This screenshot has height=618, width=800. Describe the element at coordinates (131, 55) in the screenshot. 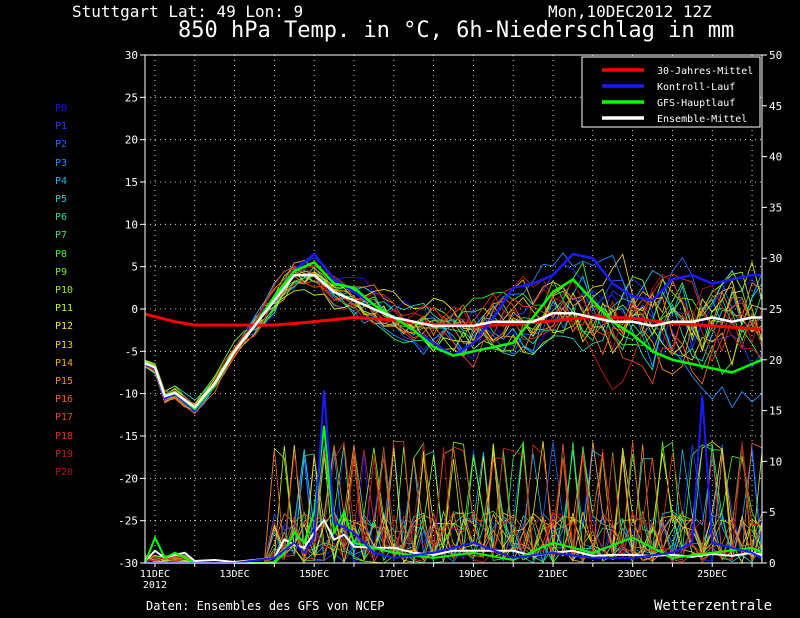

I see `y-left-tick-label: 30` at that location.